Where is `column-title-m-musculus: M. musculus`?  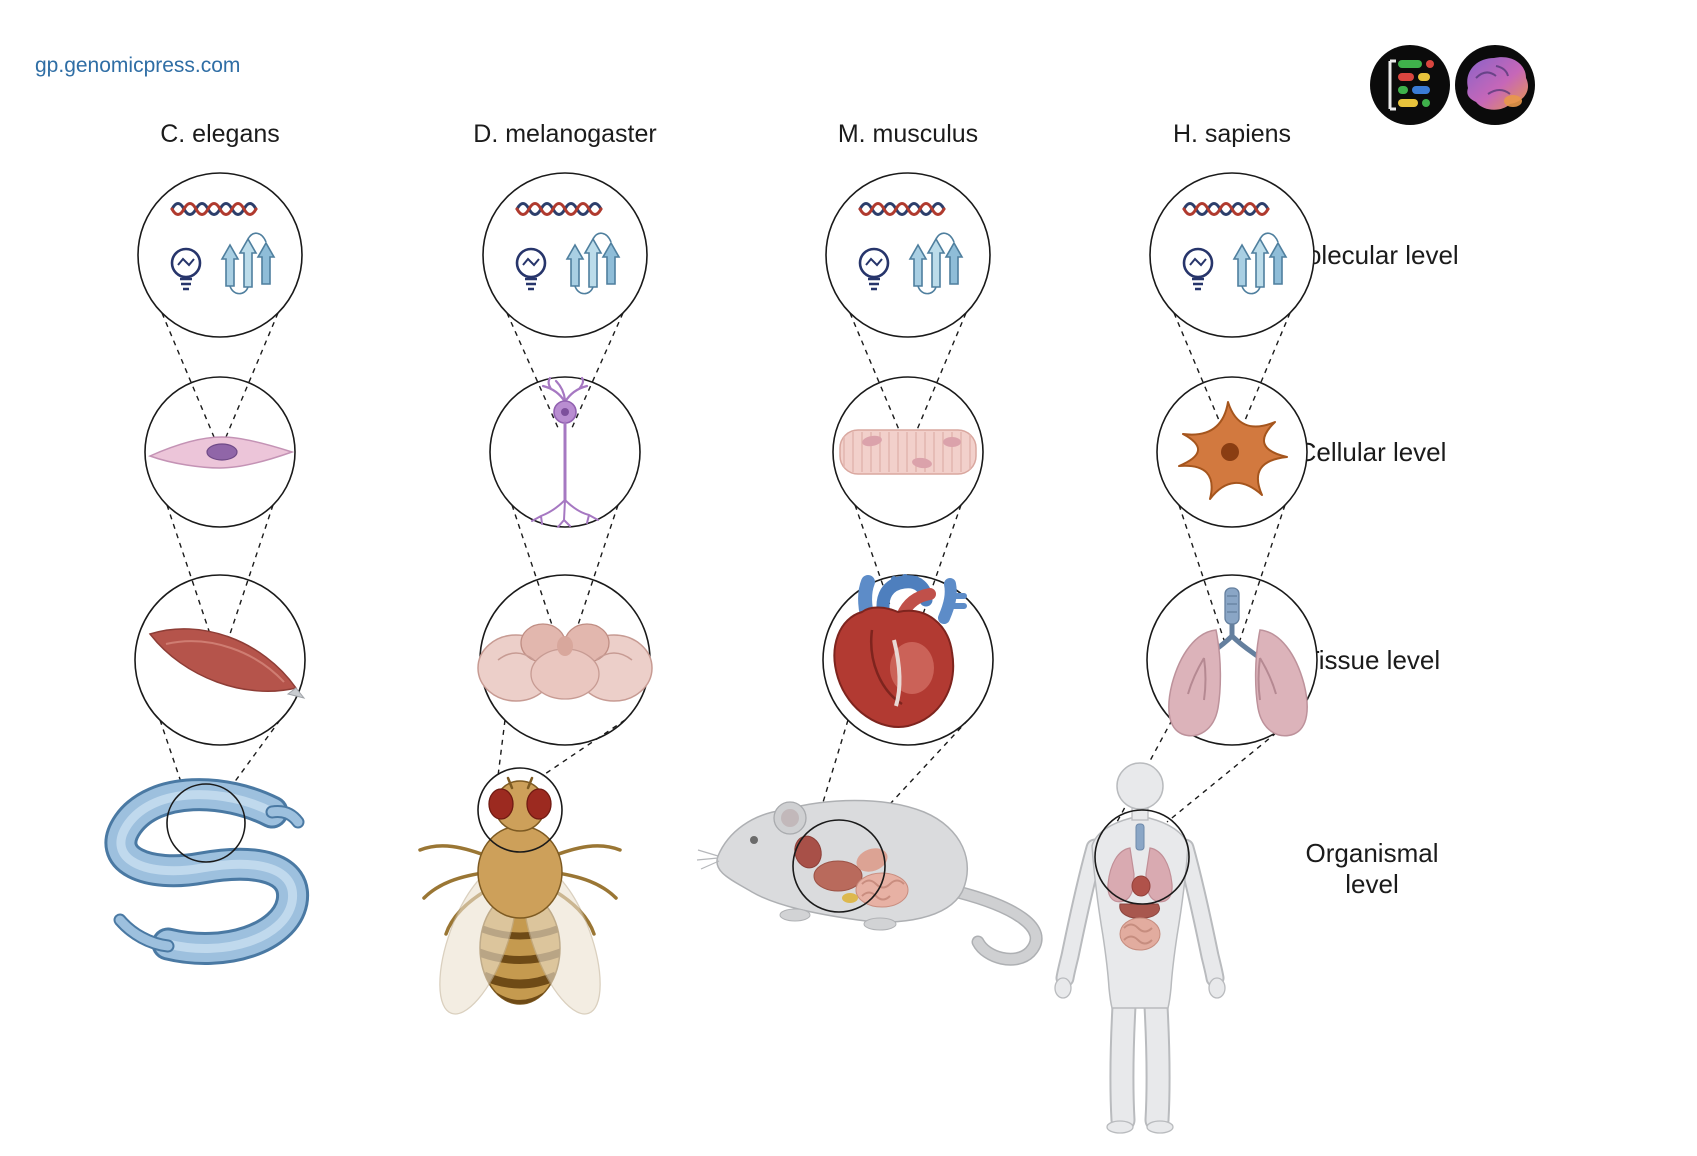 column-title-m-musculus: M. musculus is located at coordinates (908, 134).